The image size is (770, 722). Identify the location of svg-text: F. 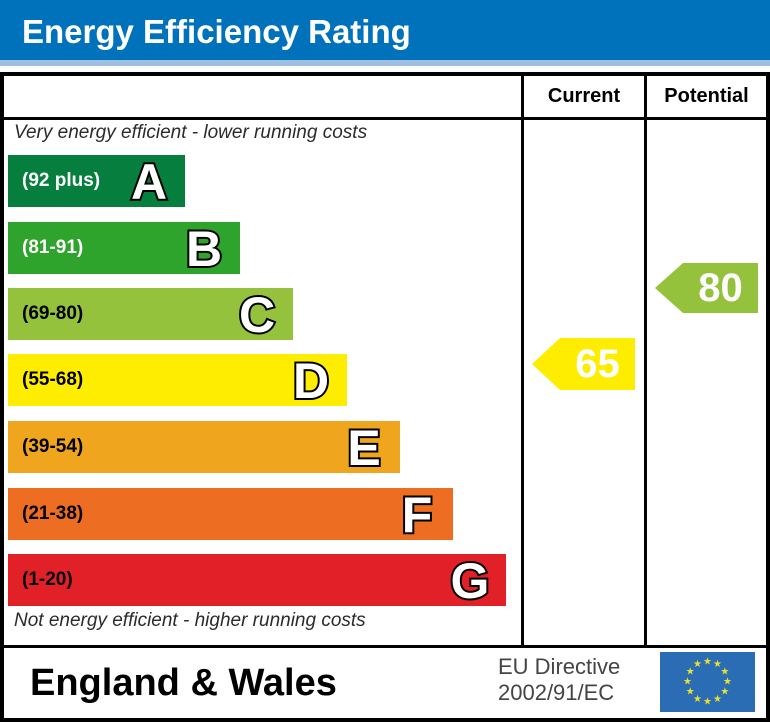
(417, 514).